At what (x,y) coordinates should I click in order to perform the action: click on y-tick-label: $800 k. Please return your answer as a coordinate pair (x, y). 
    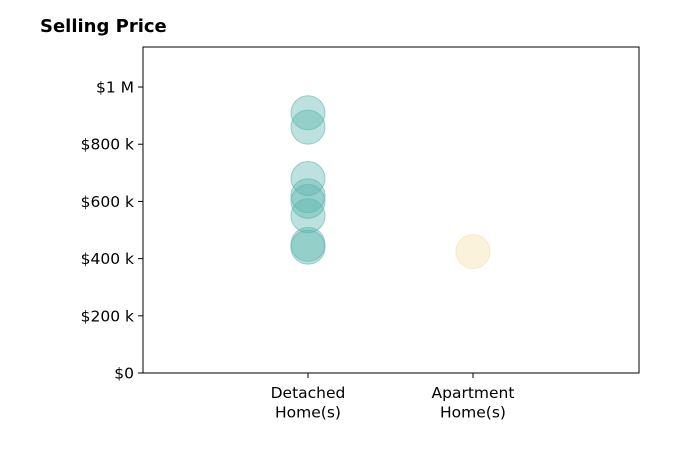
    Looking at the image, I should click on (107, 145).